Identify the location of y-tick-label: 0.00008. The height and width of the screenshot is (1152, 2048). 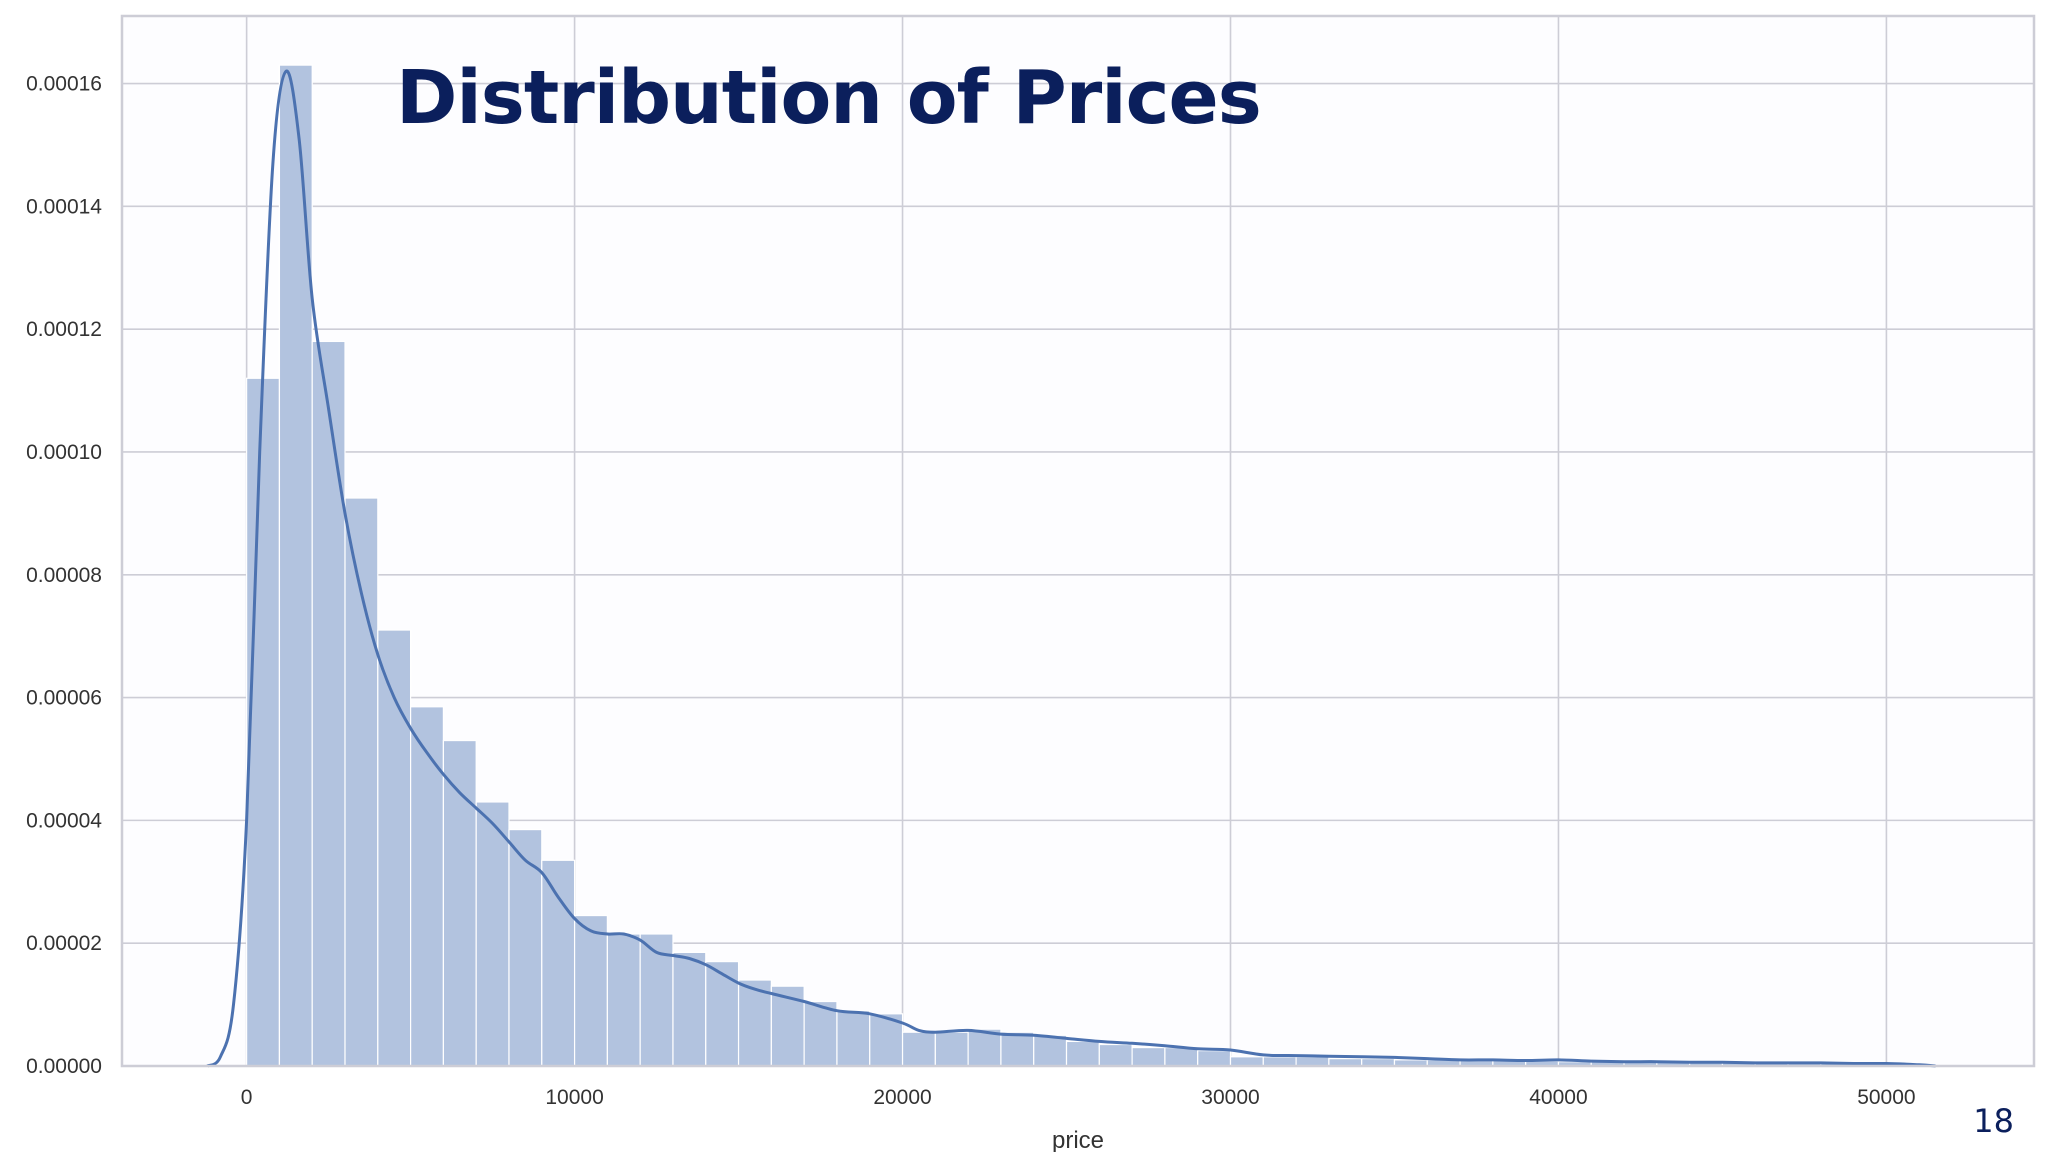
(64, 575).